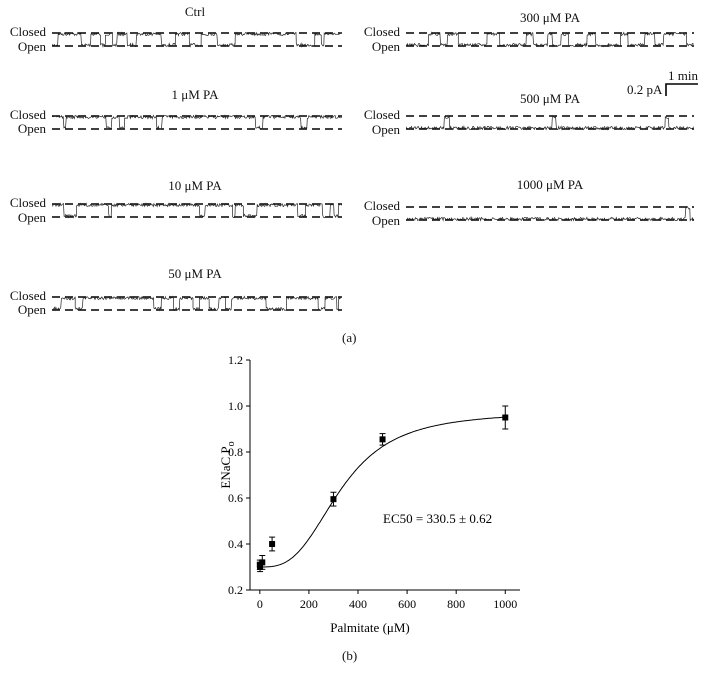  What do you see at coordinates (456, 604) in the screenshot?
I see `x-tick-label: 800` at bounding box center [456, 604].